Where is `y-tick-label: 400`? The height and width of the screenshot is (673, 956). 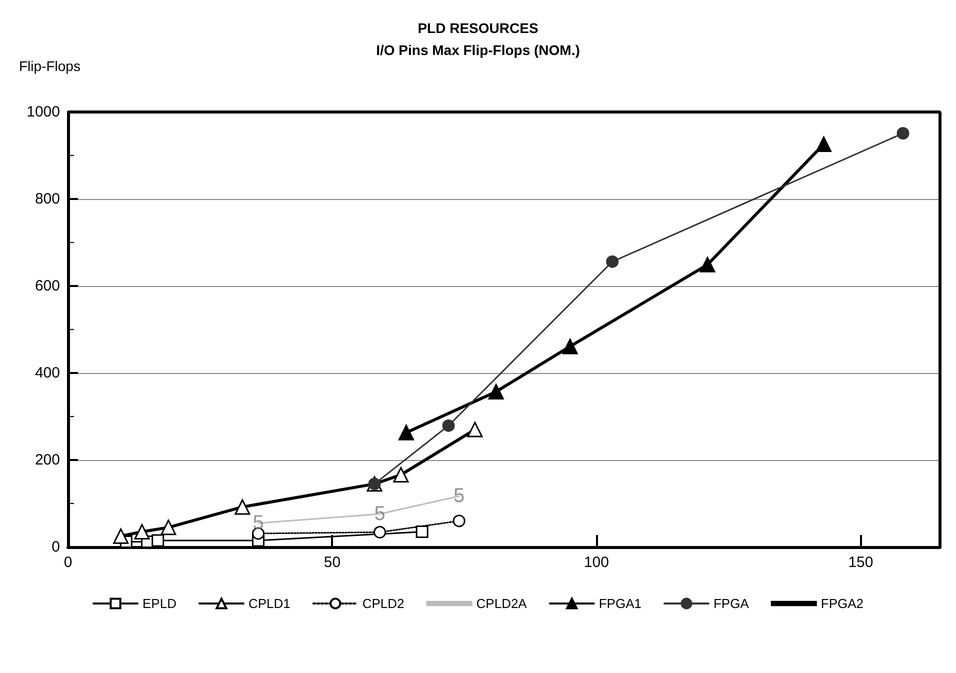
y-tick-label: 400 is located at coordinates (47, 373).